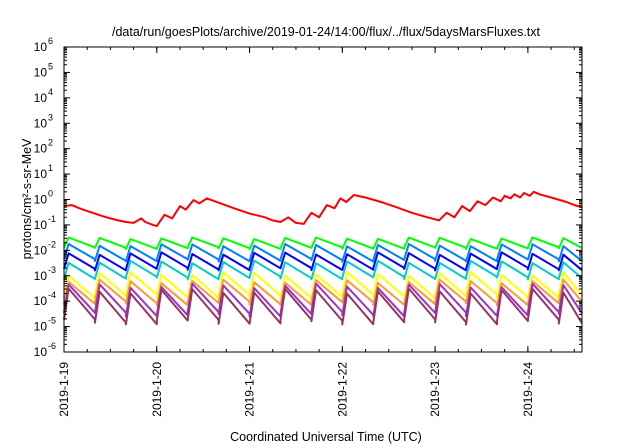 The height and width of the screenshot is (448, 640). Describe the element at coordinates (50, 66) in the screenshot. I see `y-tick-exponent: 5` at that location.